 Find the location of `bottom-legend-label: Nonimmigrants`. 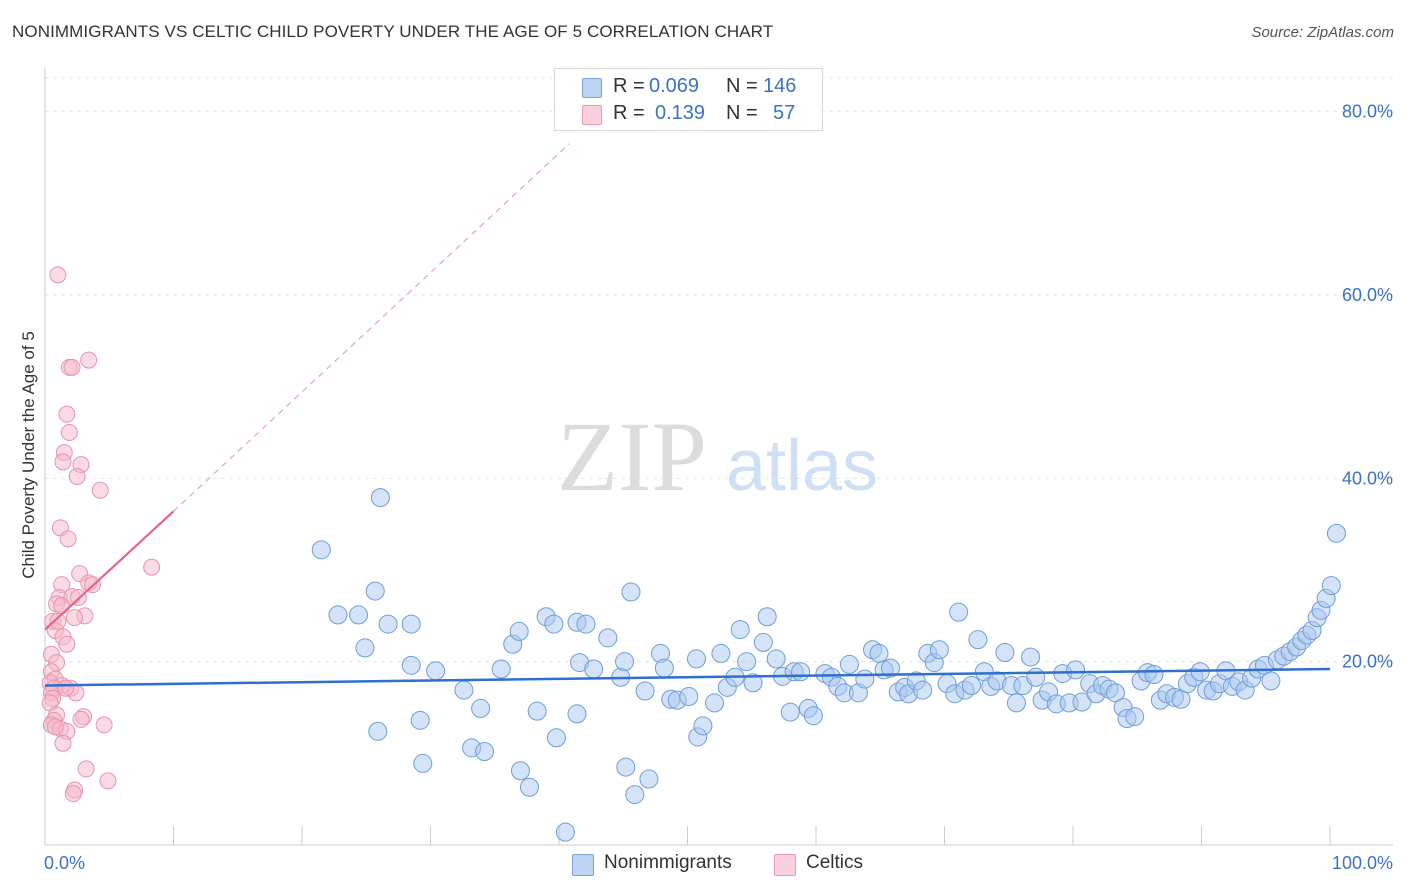

bottom-legend-label: Nonimmigrants is located at coordinates (668, 862).